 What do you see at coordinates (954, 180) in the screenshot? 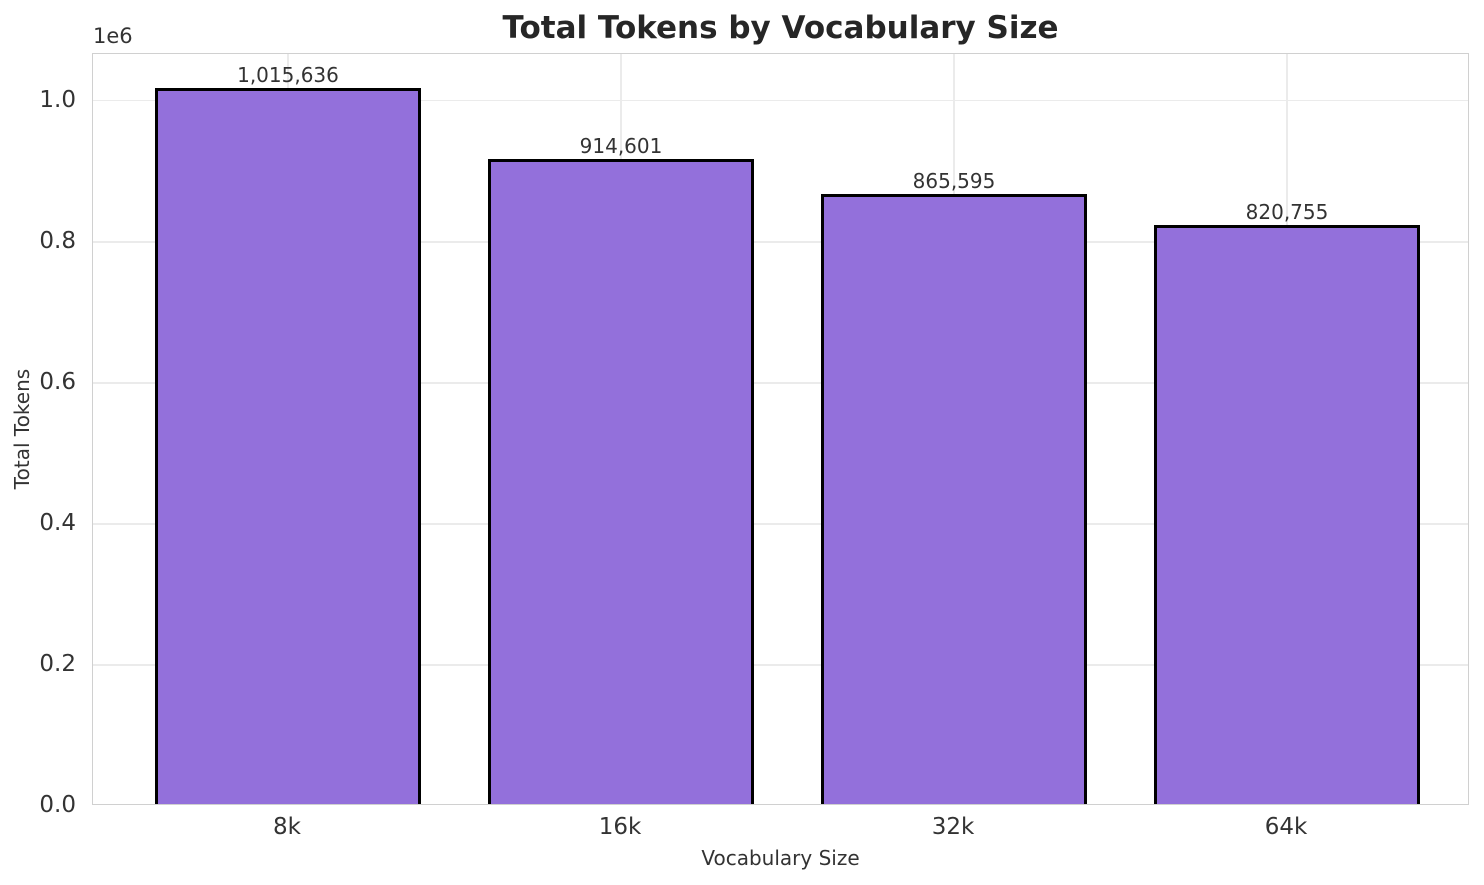
I see `bar-value-label: 865,595` at bounding box center [954, 180].